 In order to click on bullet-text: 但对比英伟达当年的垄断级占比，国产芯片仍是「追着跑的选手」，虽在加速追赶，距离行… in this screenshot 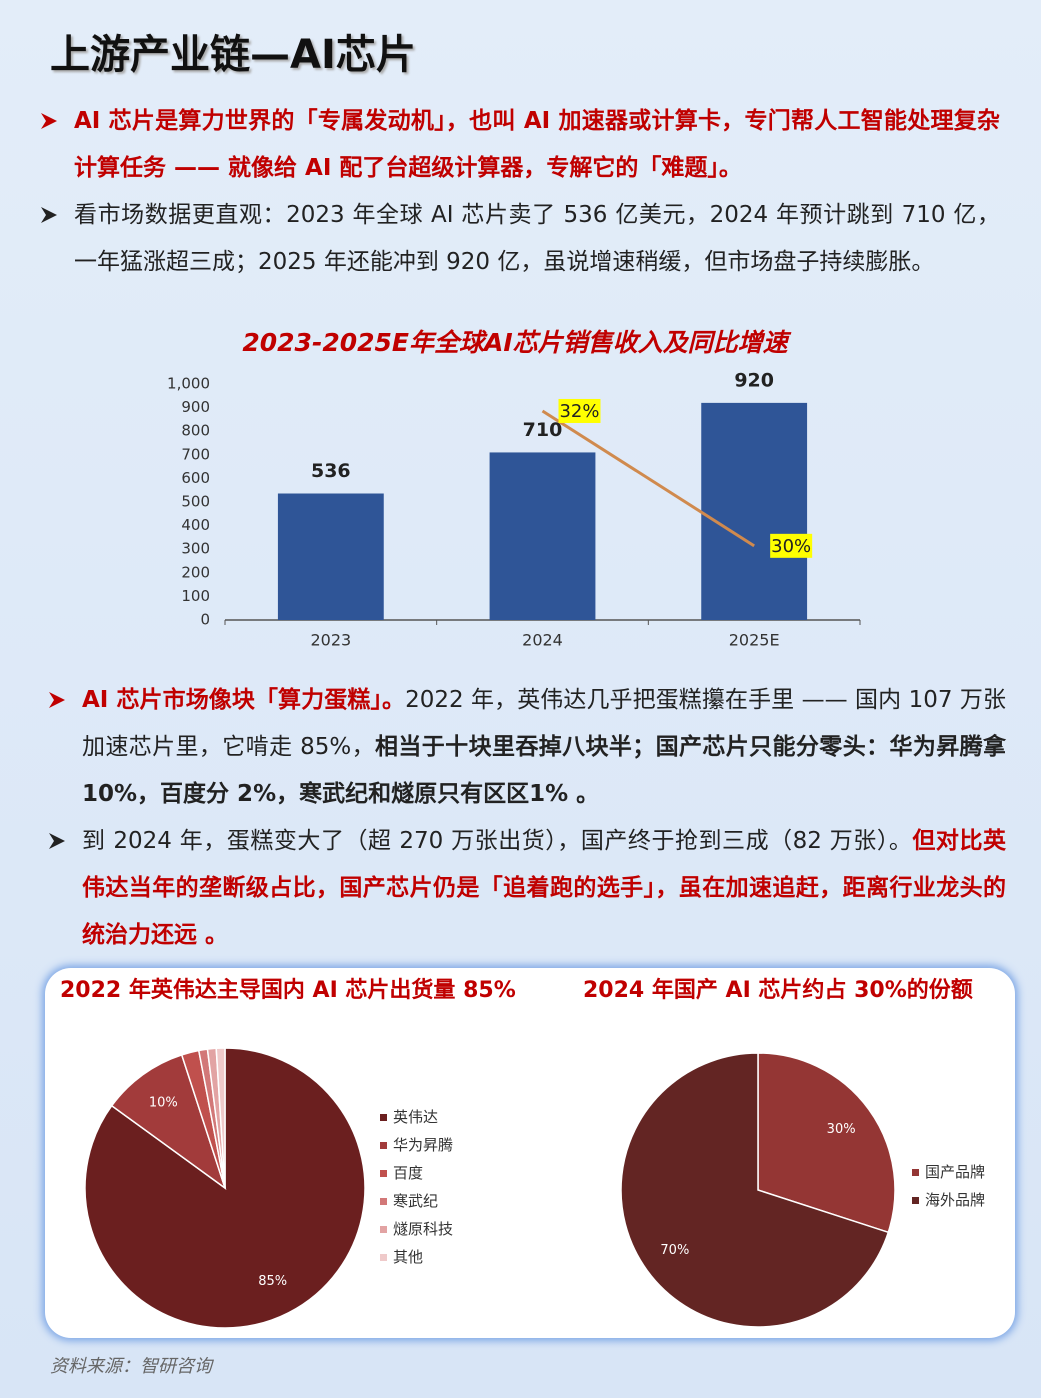, I will do `click(544, 888)`.